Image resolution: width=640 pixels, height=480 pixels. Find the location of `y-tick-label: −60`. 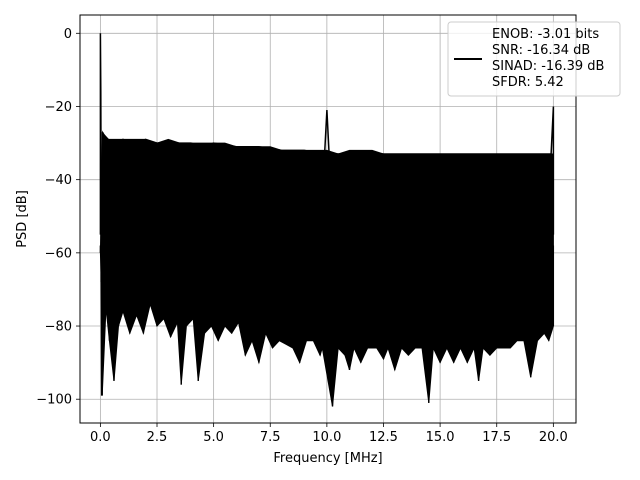

y-tick-label: −60 is located at coordinates (58, 253).